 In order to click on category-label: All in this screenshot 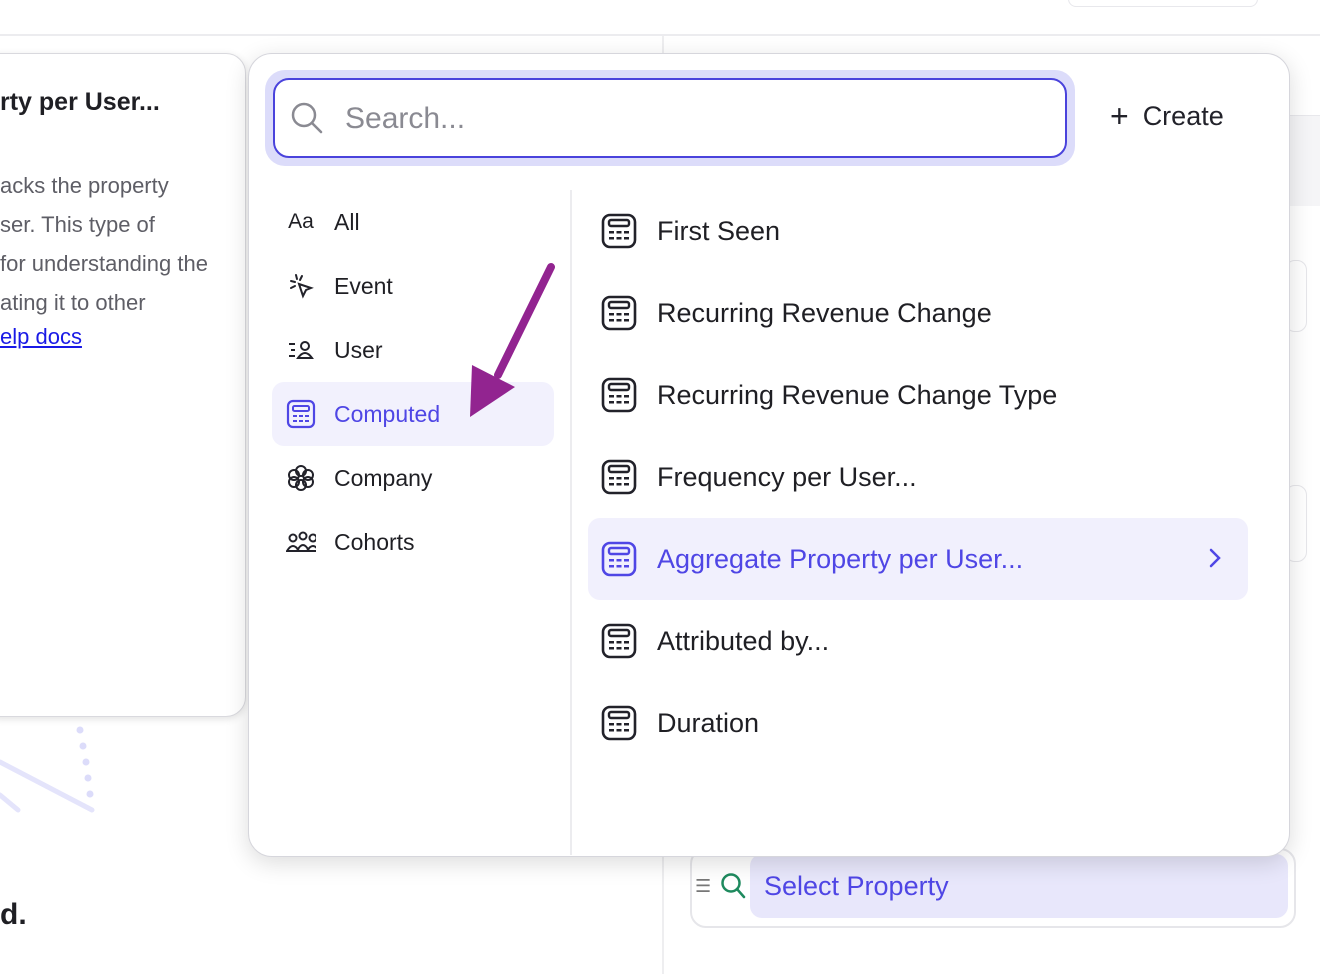, I will do `click(347, 221)`.